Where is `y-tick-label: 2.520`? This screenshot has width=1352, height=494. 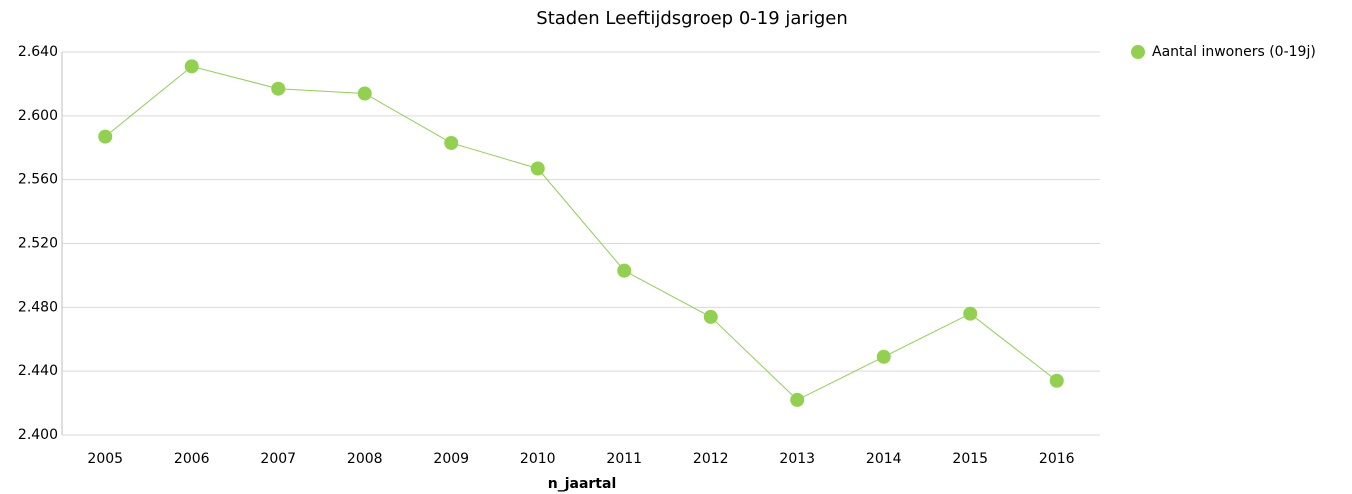
y-tick-label: 2.520 is located at coordinates (38, 244).